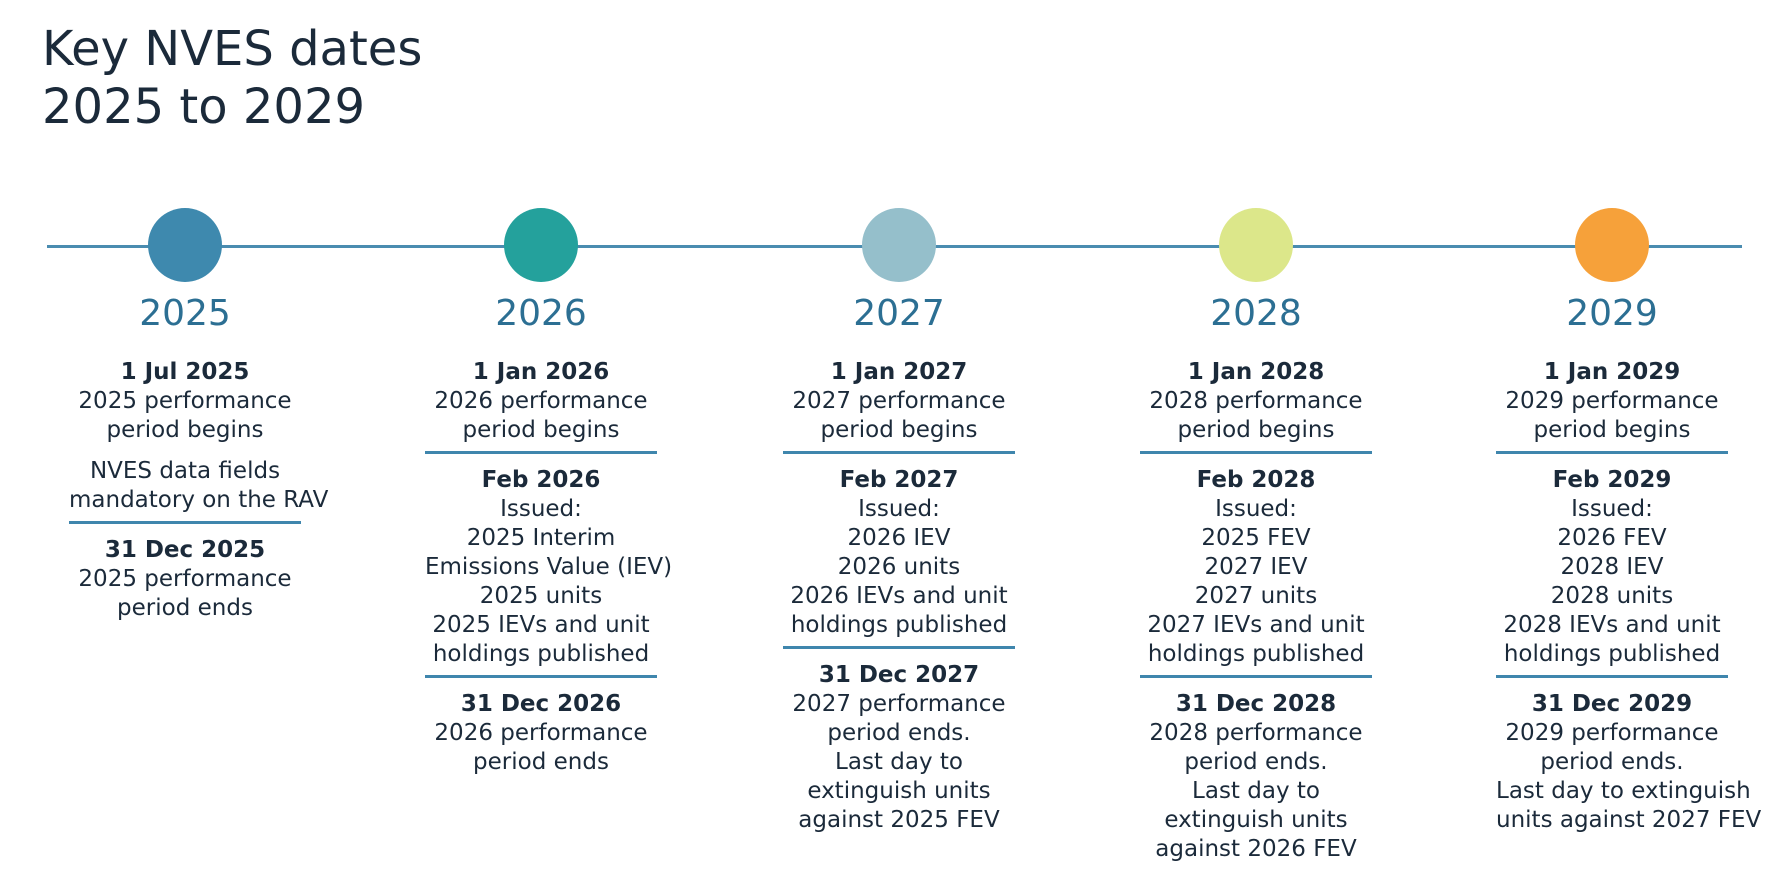 Image resolution: width=1787 pixels, height=870 pixels. I want to click on milestone-text: Emissions Value (IEV), so click(549, 567).